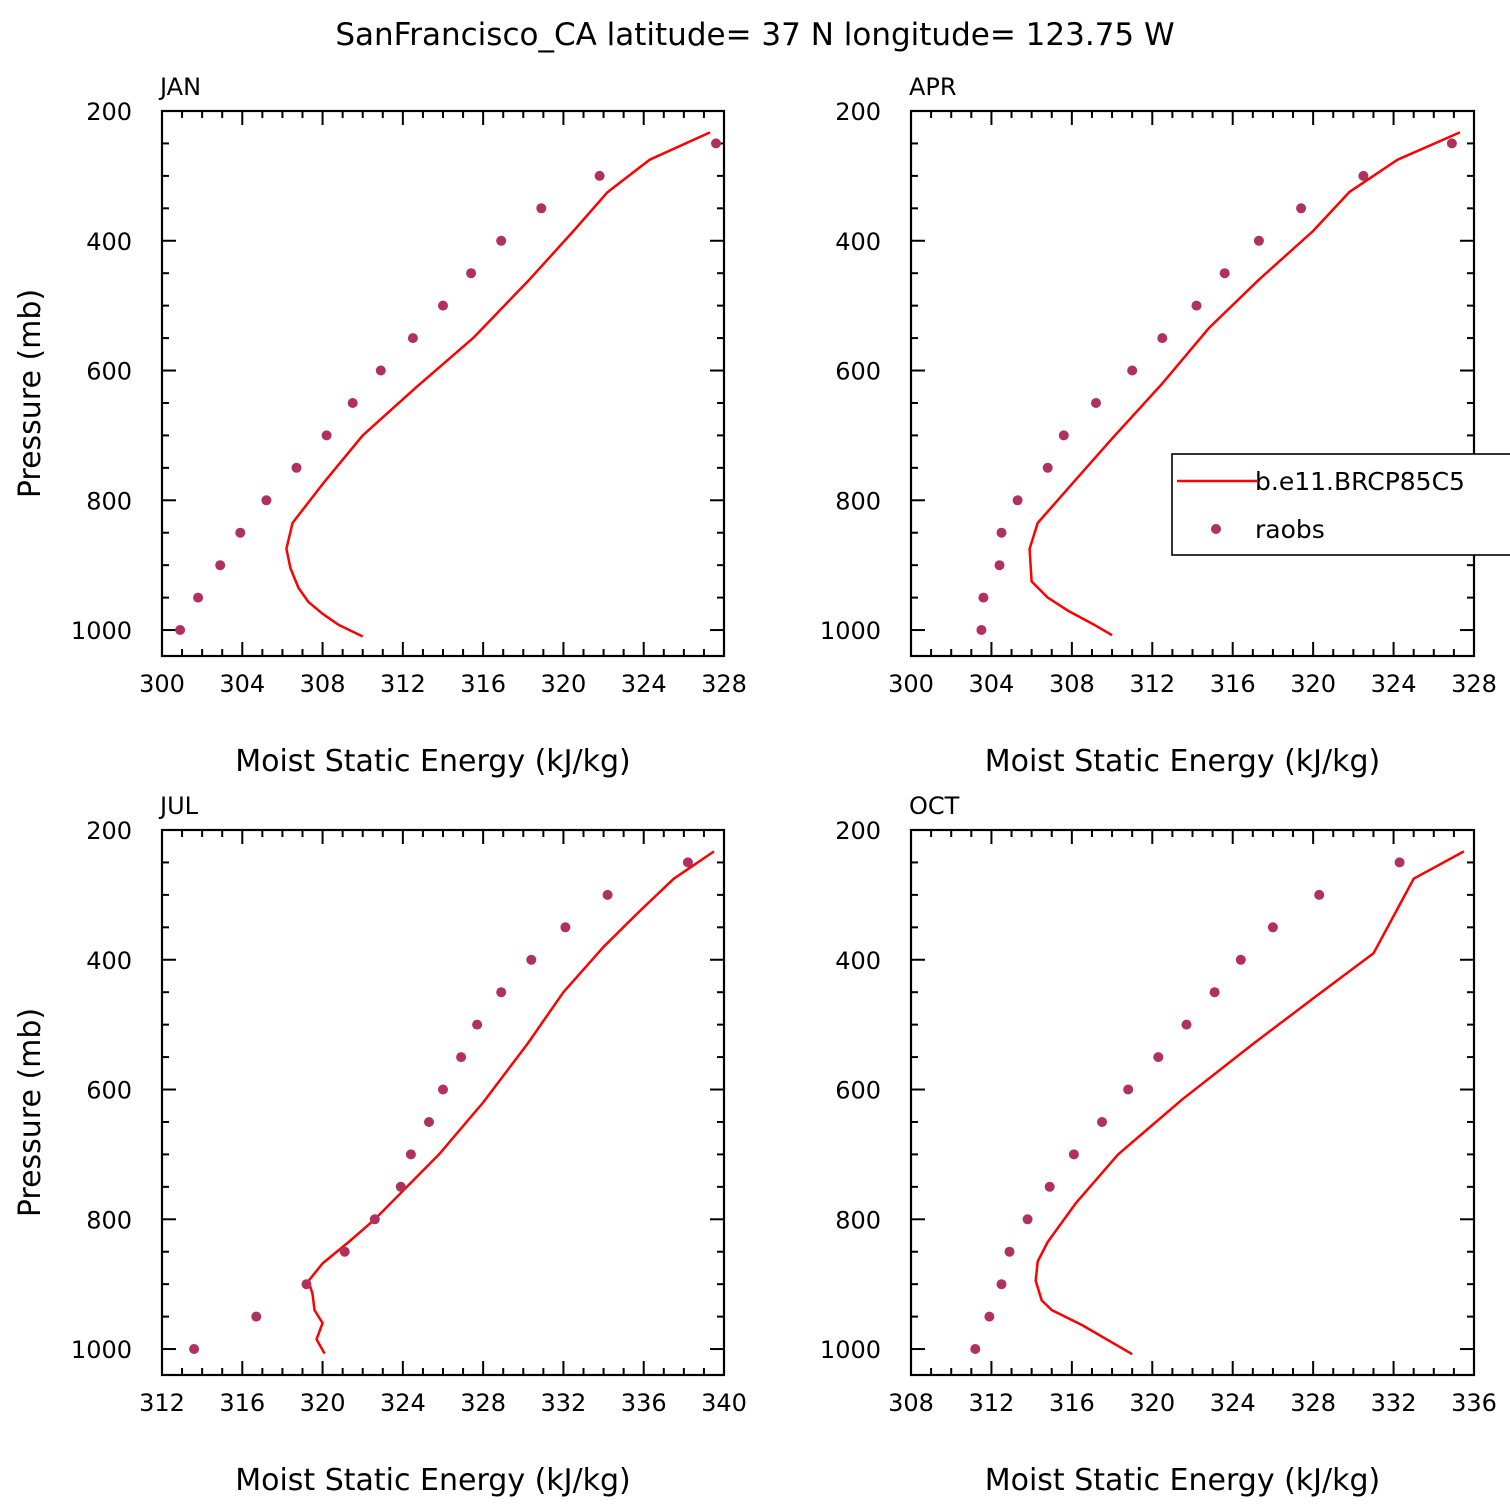 This screenshot has width=1510, height=1510. What do you see at coordinates (162, 1403) in the screenshot?
I see `x-tick-label: 312` at bounding box center [162, 1403].